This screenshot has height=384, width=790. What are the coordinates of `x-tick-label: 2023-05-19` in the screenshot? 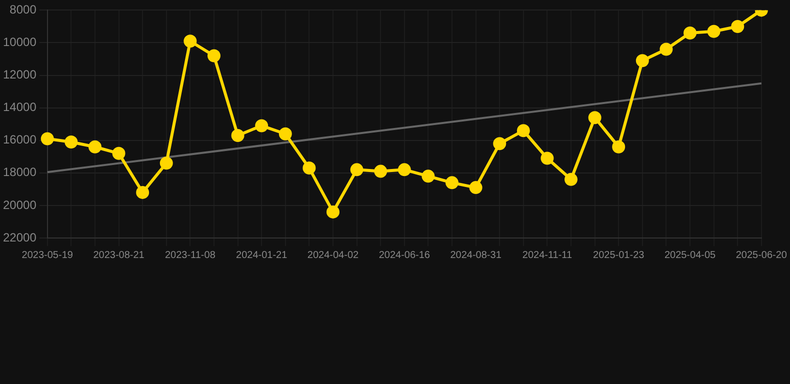 It's located at (48, 255).